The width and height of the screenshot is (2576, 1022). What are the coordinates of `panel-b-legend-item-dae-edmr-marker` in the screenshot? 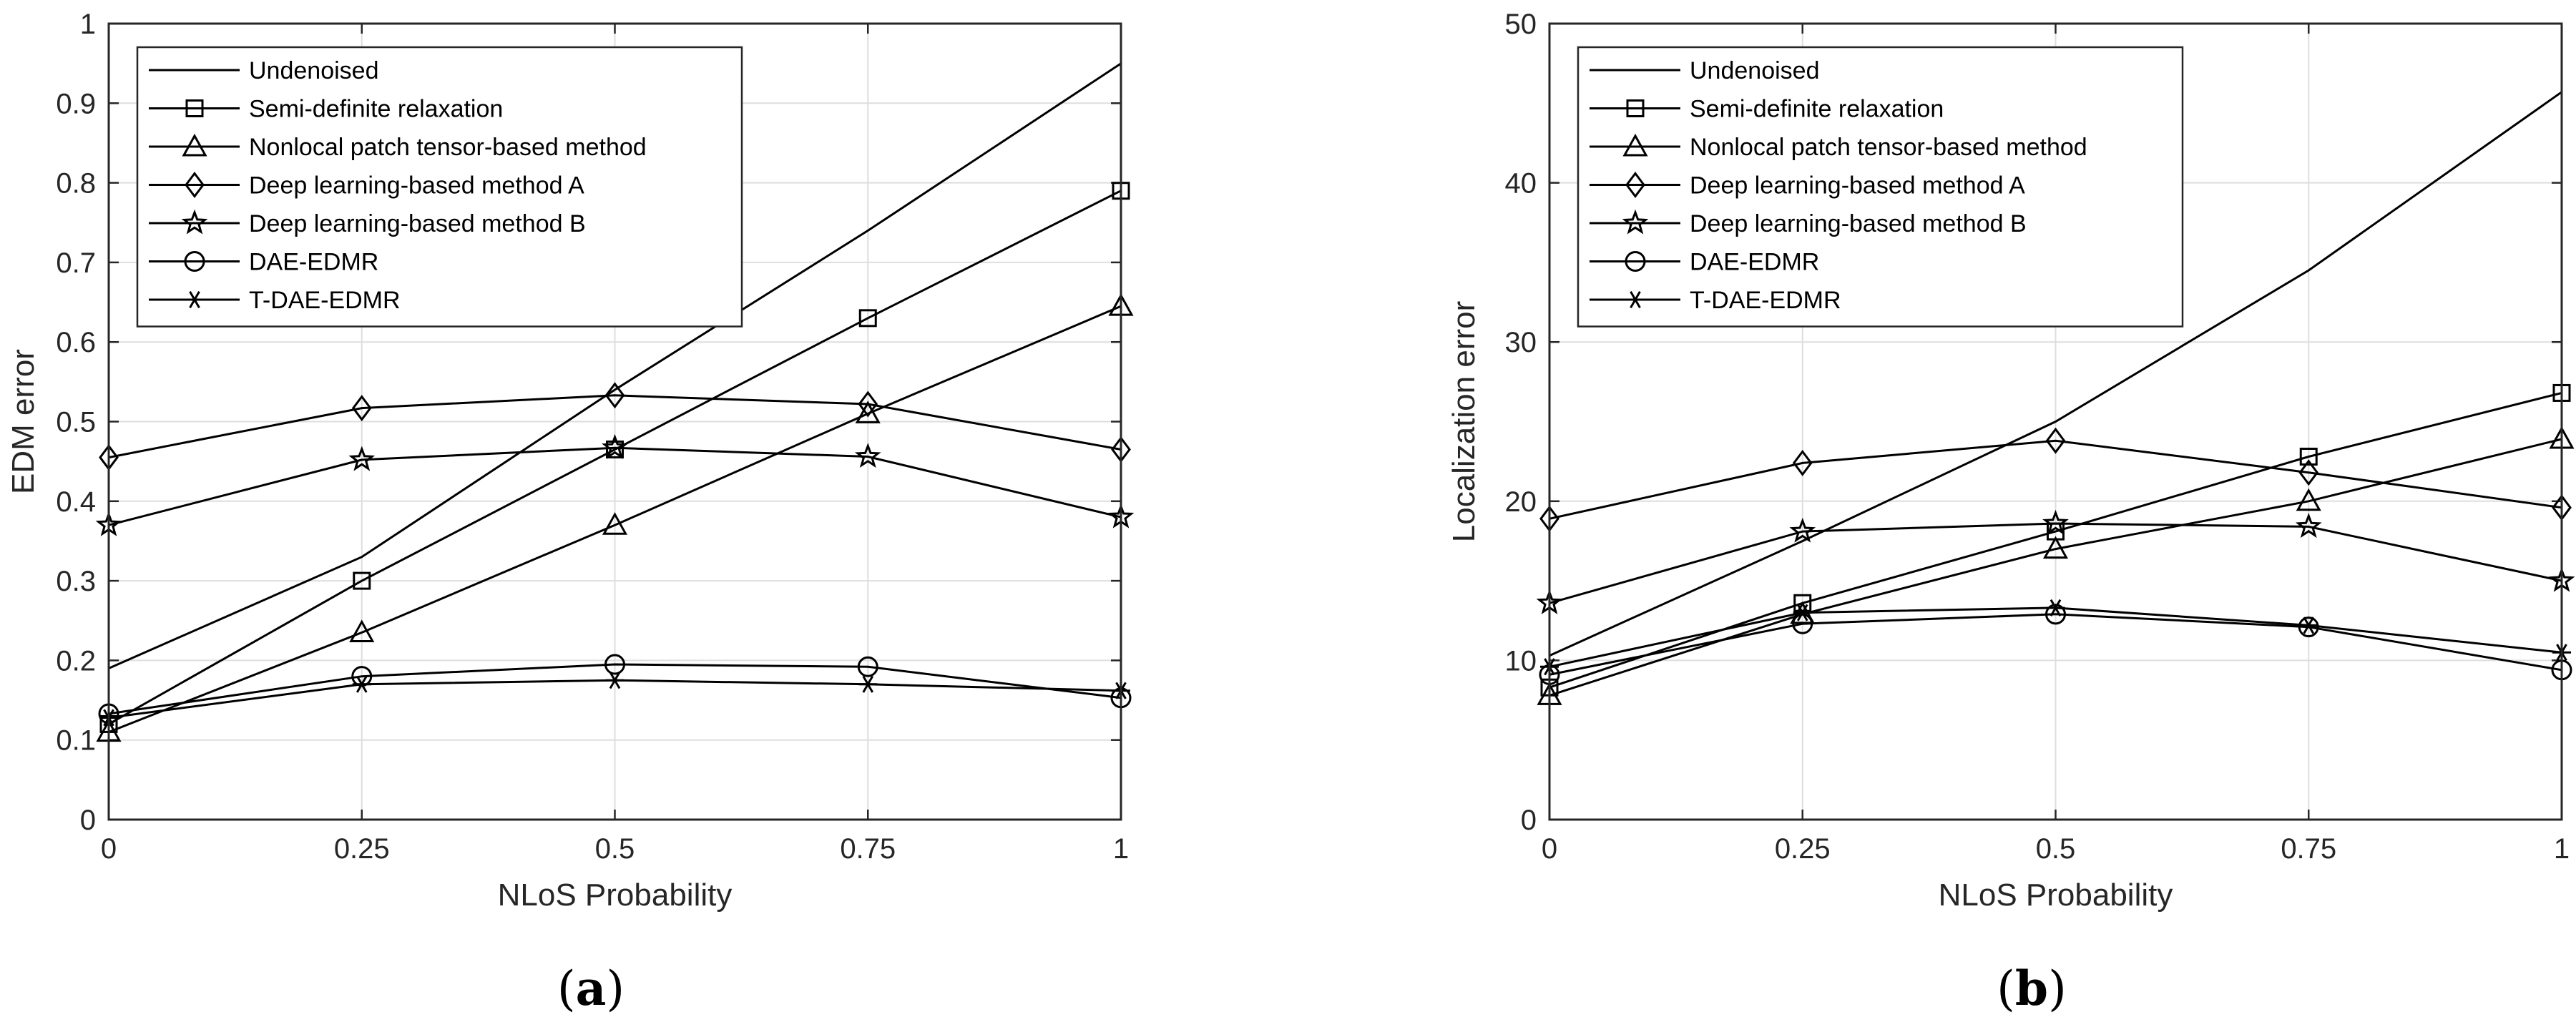 It's located at (1635, 261).